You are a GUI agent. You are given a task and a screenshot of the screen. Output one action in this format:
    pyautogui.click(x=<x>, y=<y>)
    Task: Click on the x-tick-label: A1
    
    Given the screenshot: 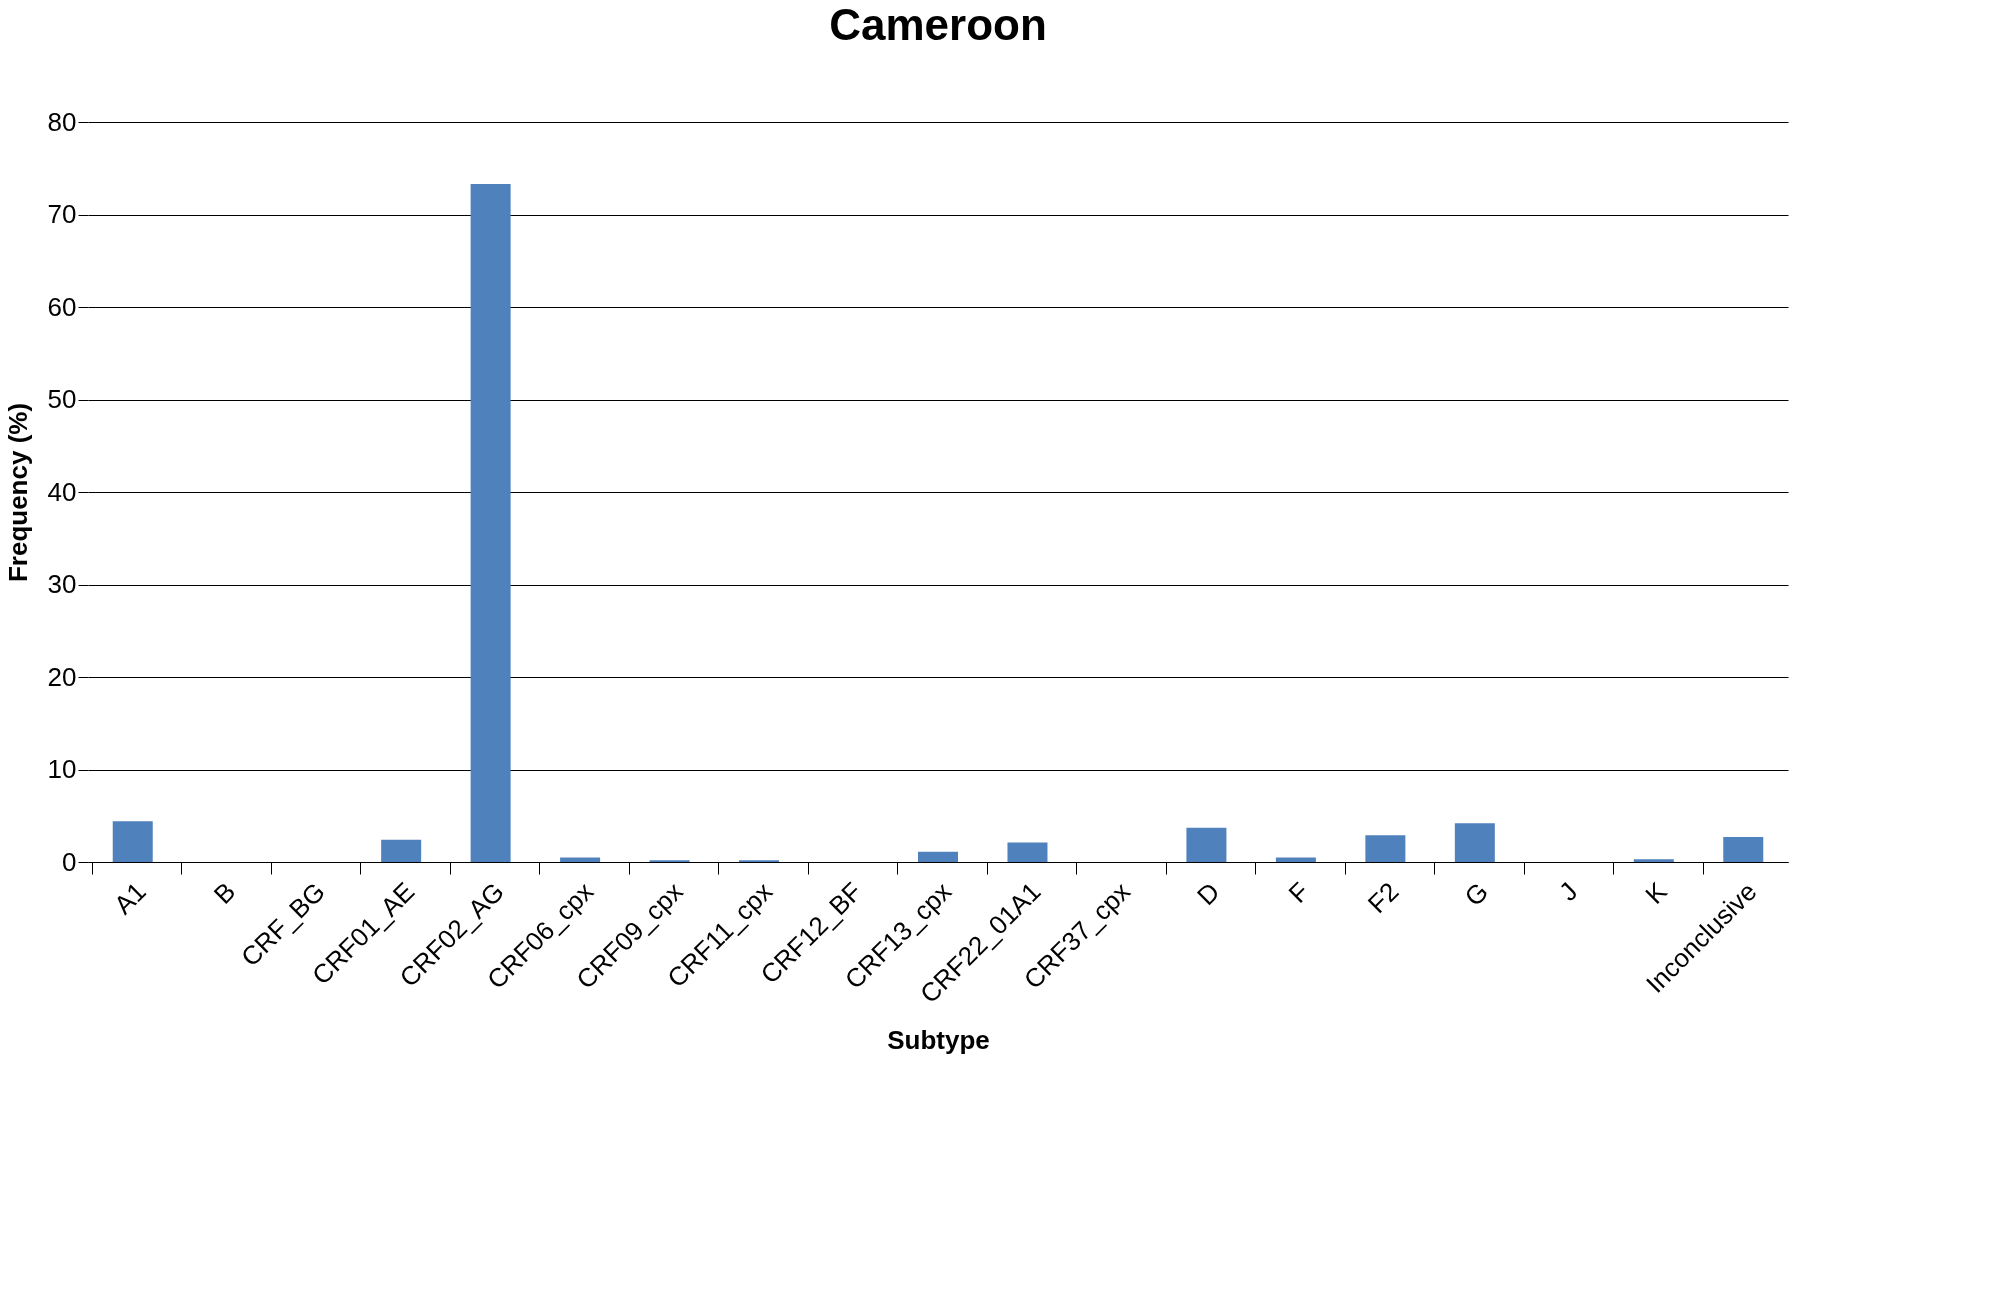 What is the action you would take?
    pyautogui.click(x=130, y=898)
    